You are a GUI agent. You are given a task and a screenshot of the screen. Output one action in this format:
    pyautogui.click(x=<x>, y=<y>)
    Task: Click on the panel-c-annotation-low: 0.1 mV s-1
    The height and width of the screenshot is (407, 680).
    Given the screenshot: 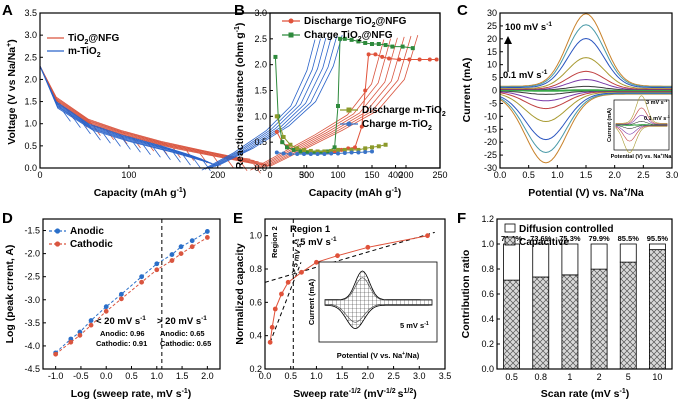 What is the action you would take?
    pyautogui.click(x=525, y=75)
    